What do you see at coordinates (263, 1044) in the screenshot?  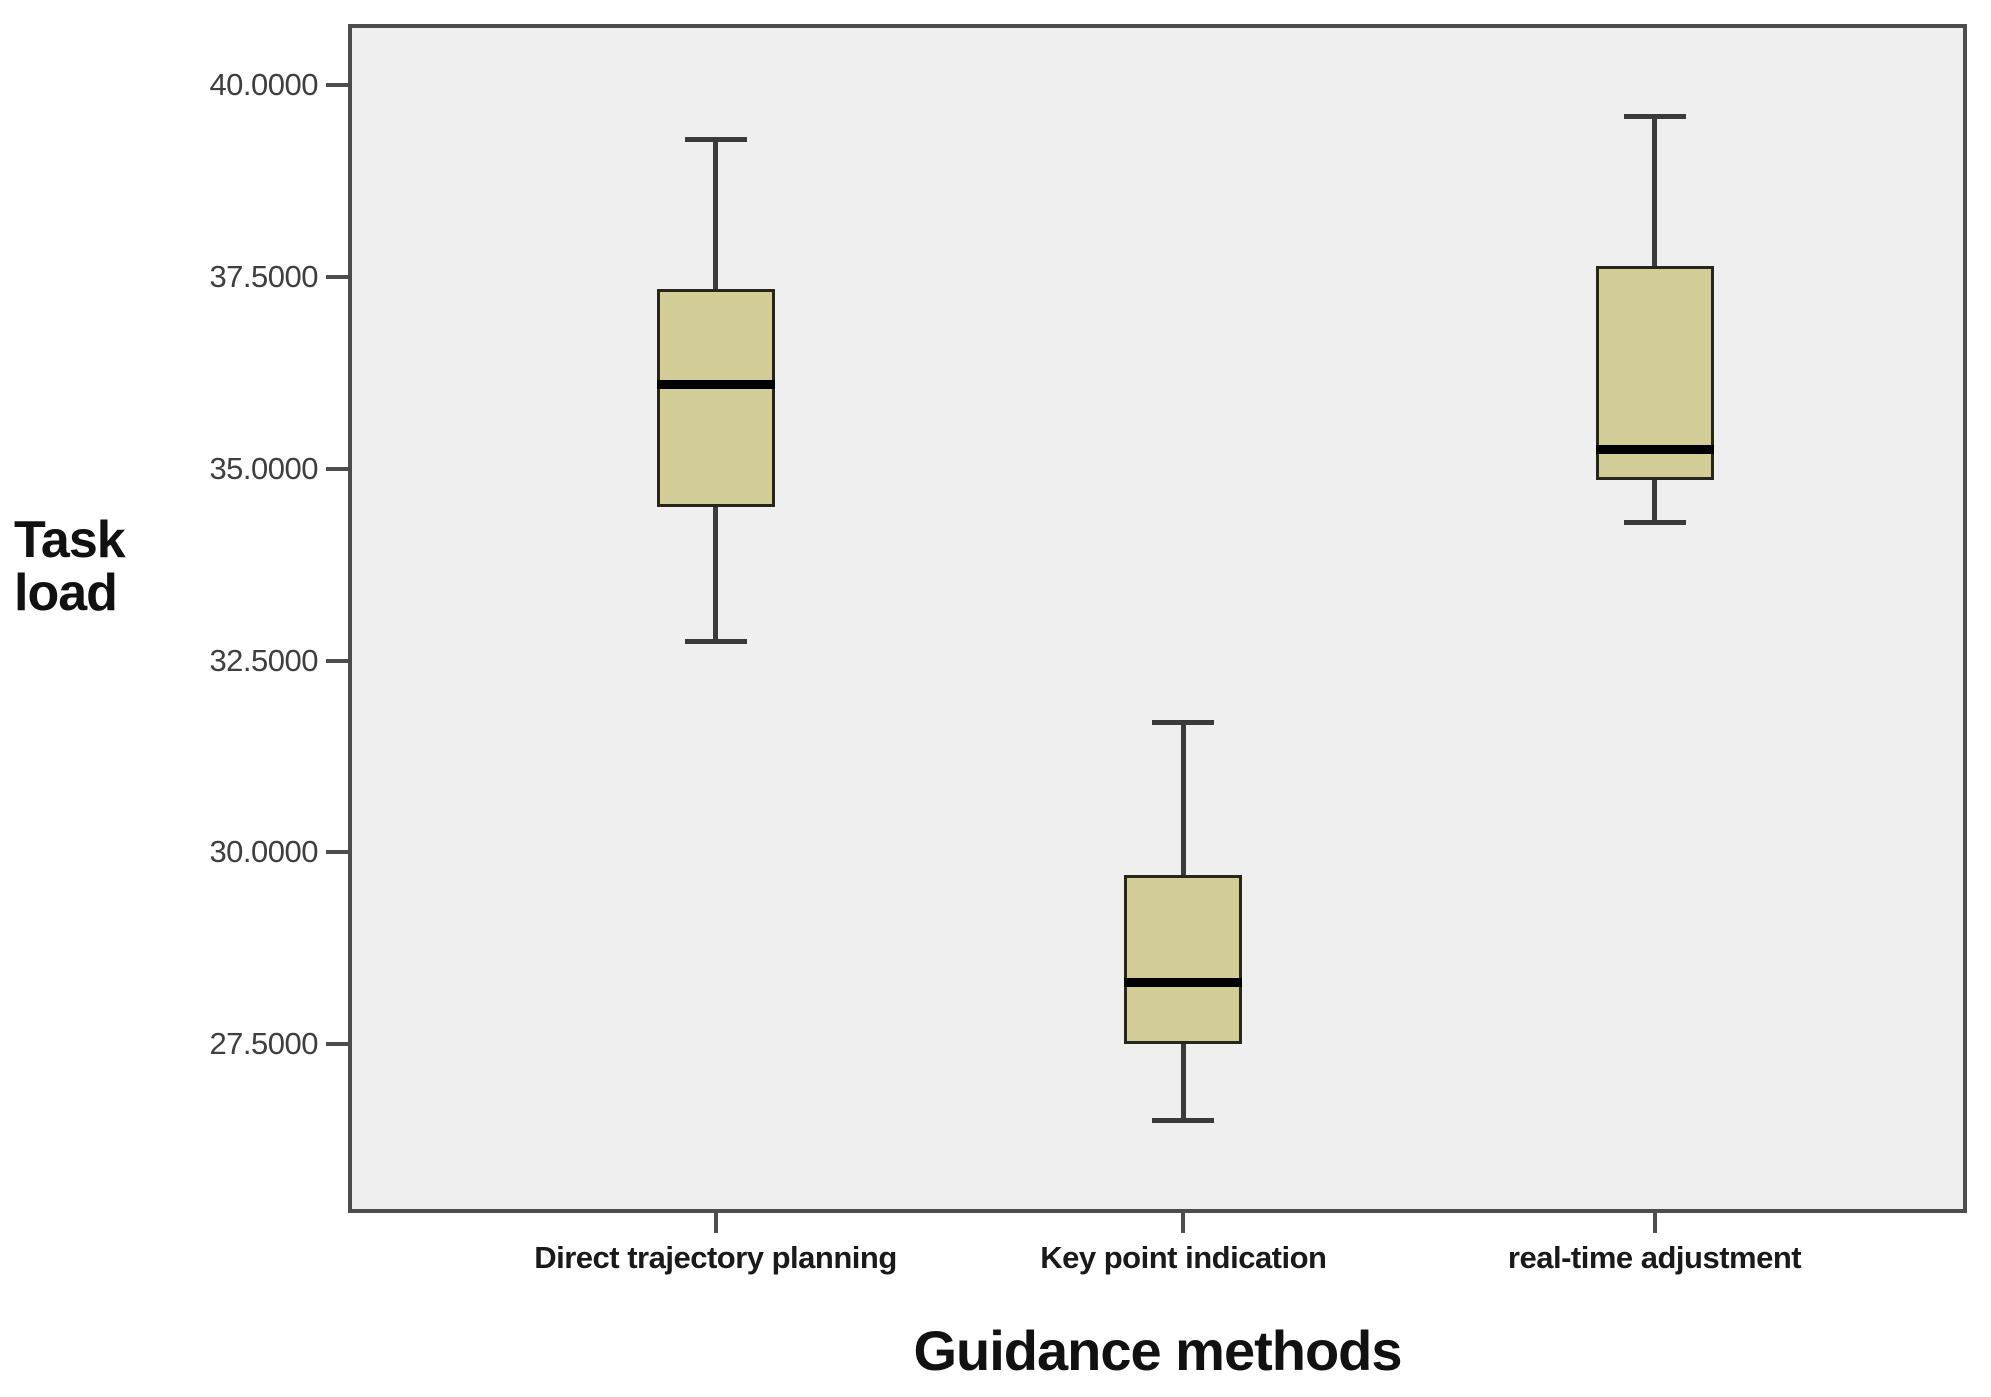 I see `y-tick-label: 27.5000` at bounding box center [263, 1044].